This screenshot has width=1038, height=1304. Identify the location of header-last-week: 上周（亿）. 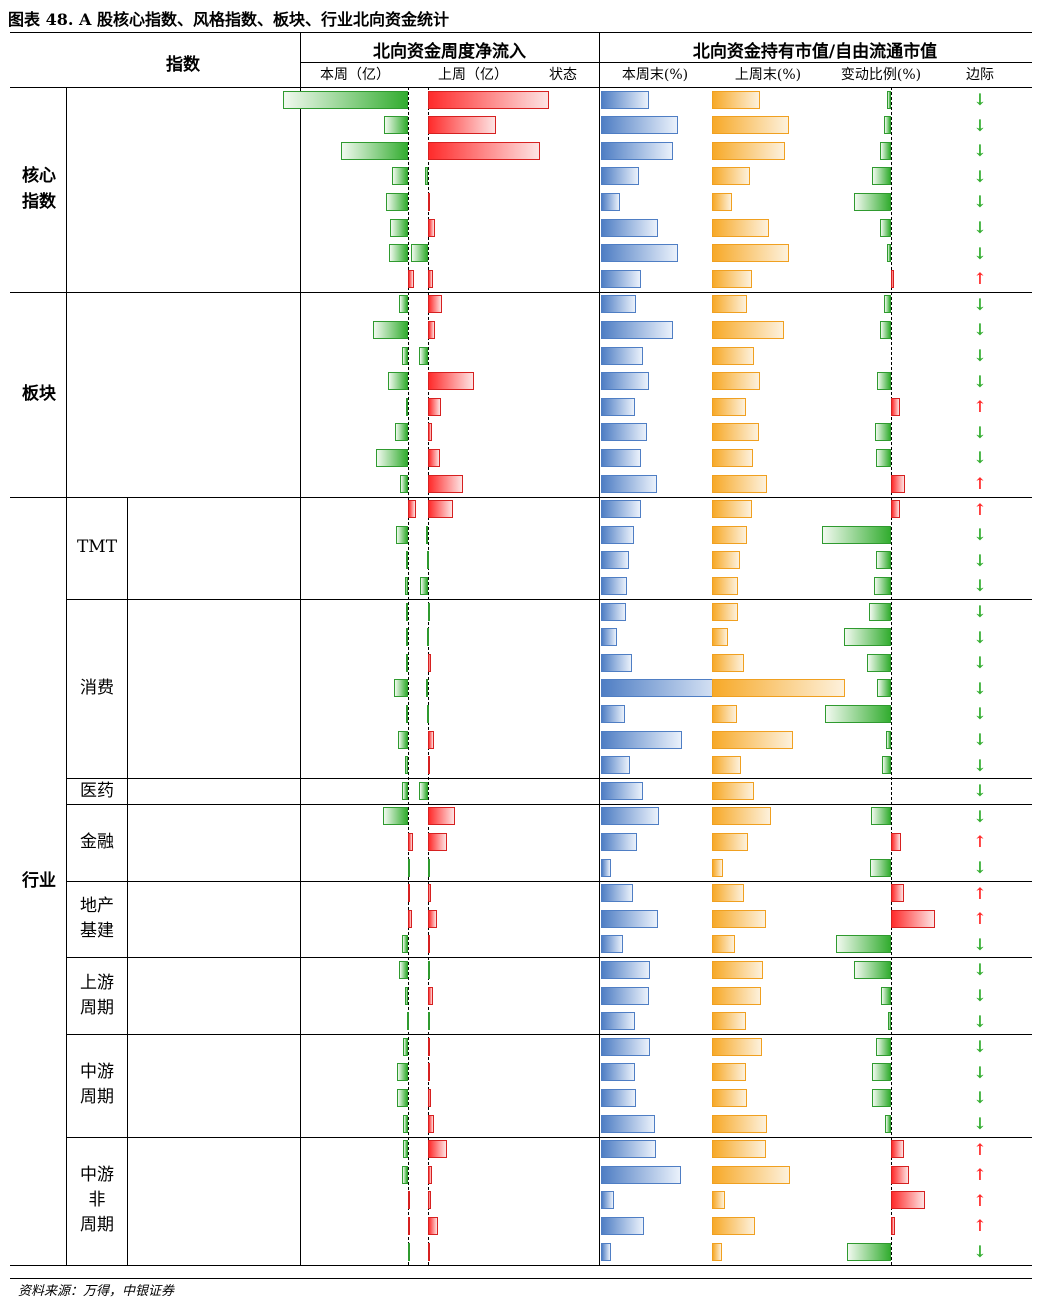
(473, 75).